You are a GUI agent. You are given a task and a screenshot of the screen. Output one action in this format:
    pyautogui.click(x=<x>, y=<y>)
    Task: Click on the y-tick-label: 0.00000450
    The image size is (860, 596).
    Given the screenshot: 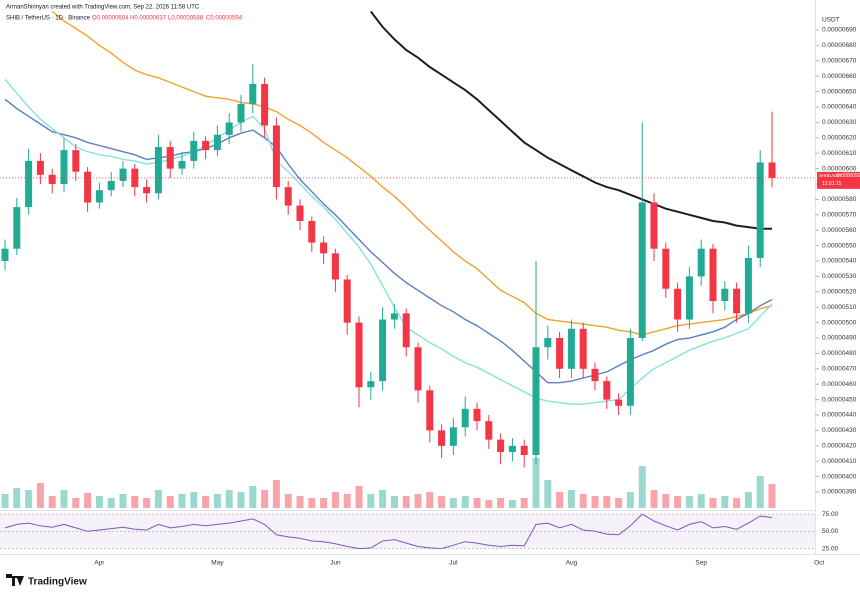 What is the action you would take?
    pyautogui.click(x=839, y=399)
    